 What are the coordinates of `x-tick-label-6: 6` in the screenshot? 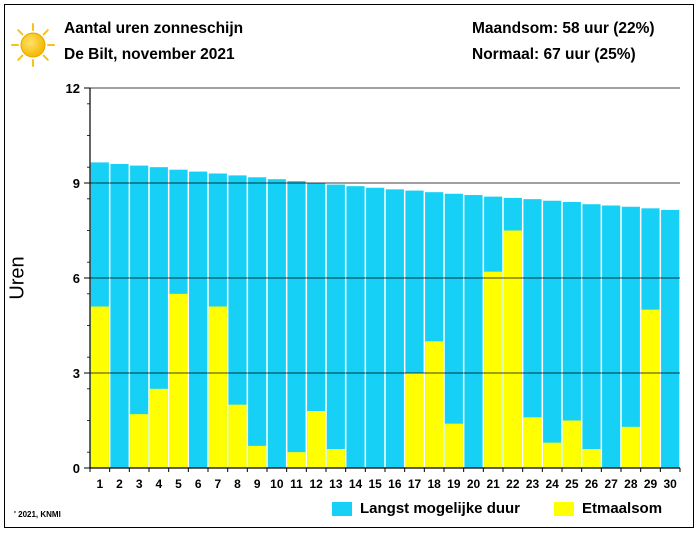 It's located at (198, 484).